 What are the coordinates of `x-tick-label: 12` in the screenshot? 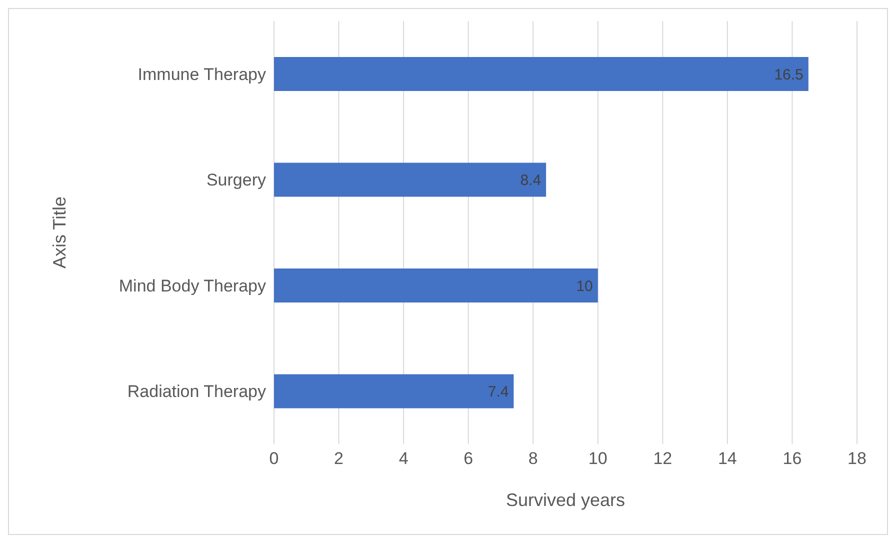 It's located at (662, 458).